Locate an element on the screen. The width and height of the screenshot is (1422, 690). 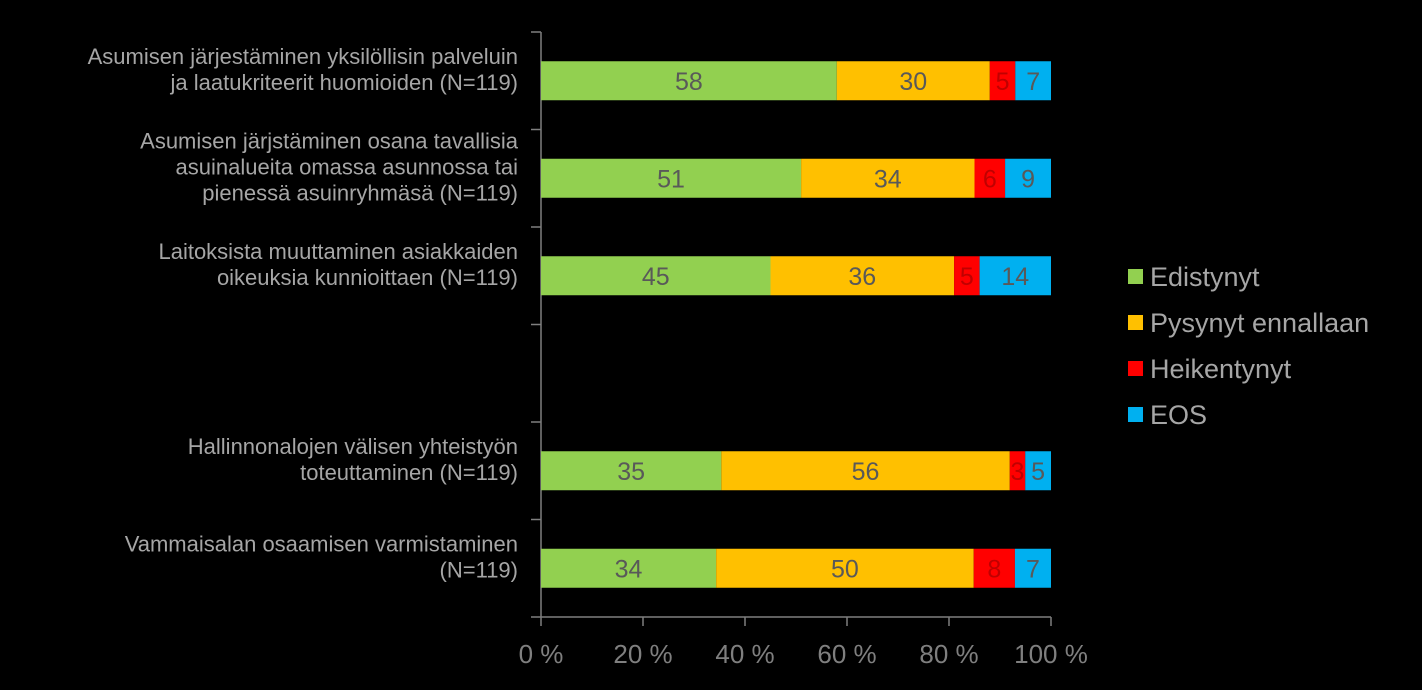
category-label-line: (N=119) is located at coordinates (479, 569).